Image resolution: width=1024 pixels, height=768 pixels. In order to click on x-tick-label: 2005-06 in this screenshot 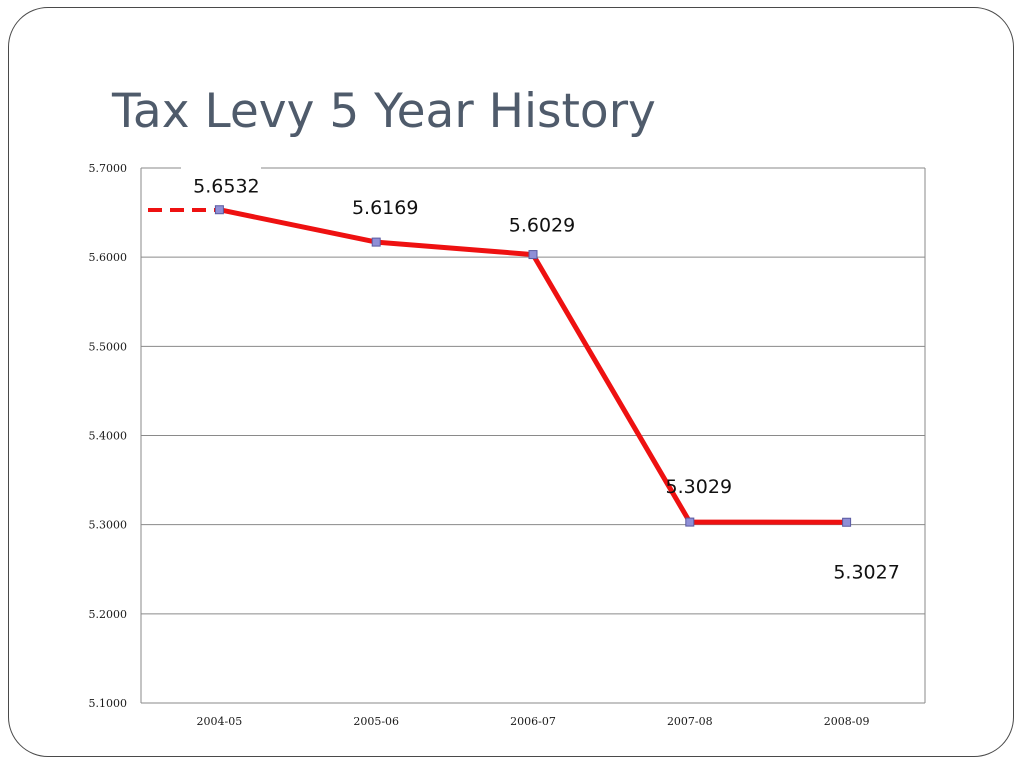, I will do `click(376, 721)`.